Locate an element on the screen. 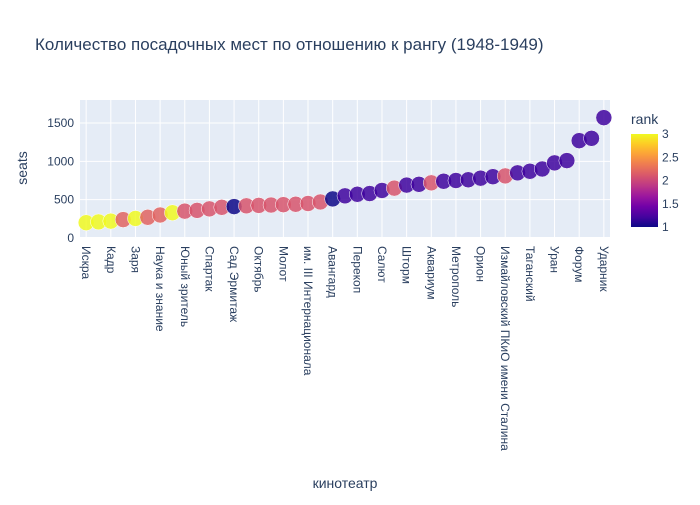 Image resolution: width=700 pixels, height=505 pixels. y-tick-label: 1500 is located at coordinates (60, 123).